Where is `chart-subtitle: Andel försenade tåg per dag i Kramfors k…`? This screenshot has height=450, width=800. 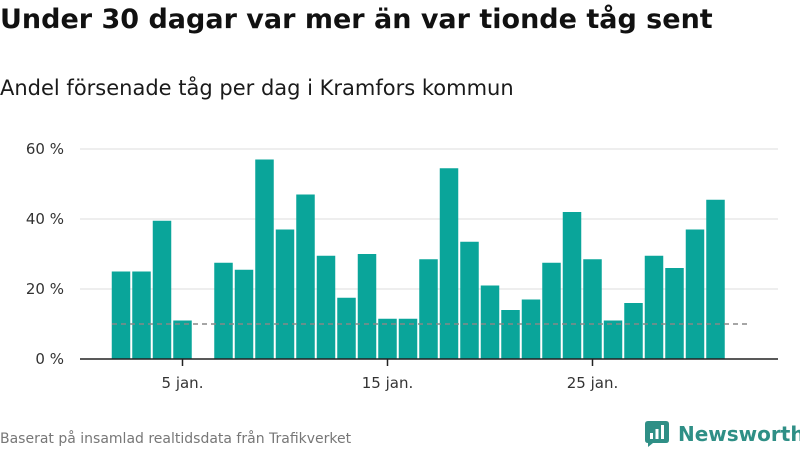
chart-subtitle: Andel försenade tåg per dag i Kramfors k… is located at coordinates (257, 88).